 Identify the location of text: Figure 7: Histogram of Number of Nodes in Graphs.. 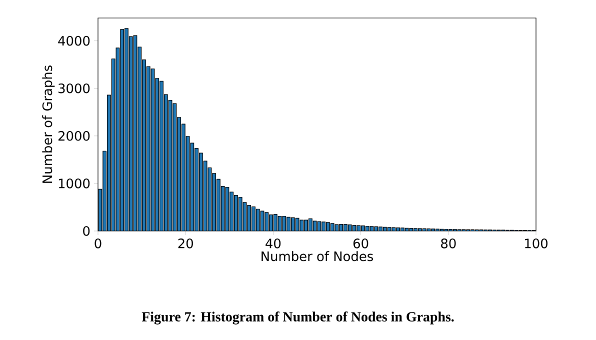
(298, 318).